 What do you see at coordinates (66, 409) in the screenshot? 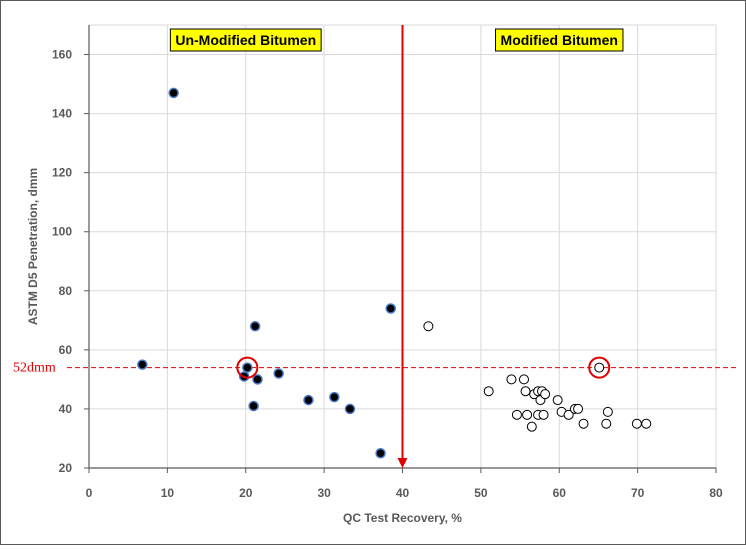
I see `y-tick-label: 40` at bounding box center [66, 409].